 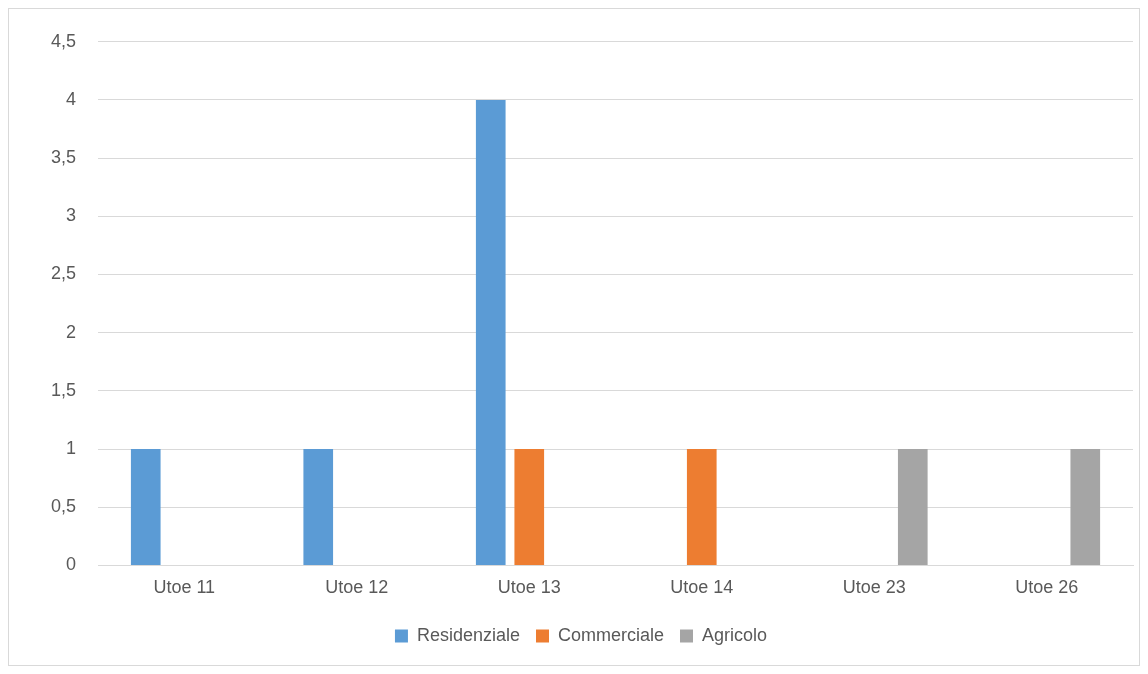 What do you see at coordinates (71, 98) in the screenshot?
I see `y-tick-label: 4` at bounding box center [71, 98].